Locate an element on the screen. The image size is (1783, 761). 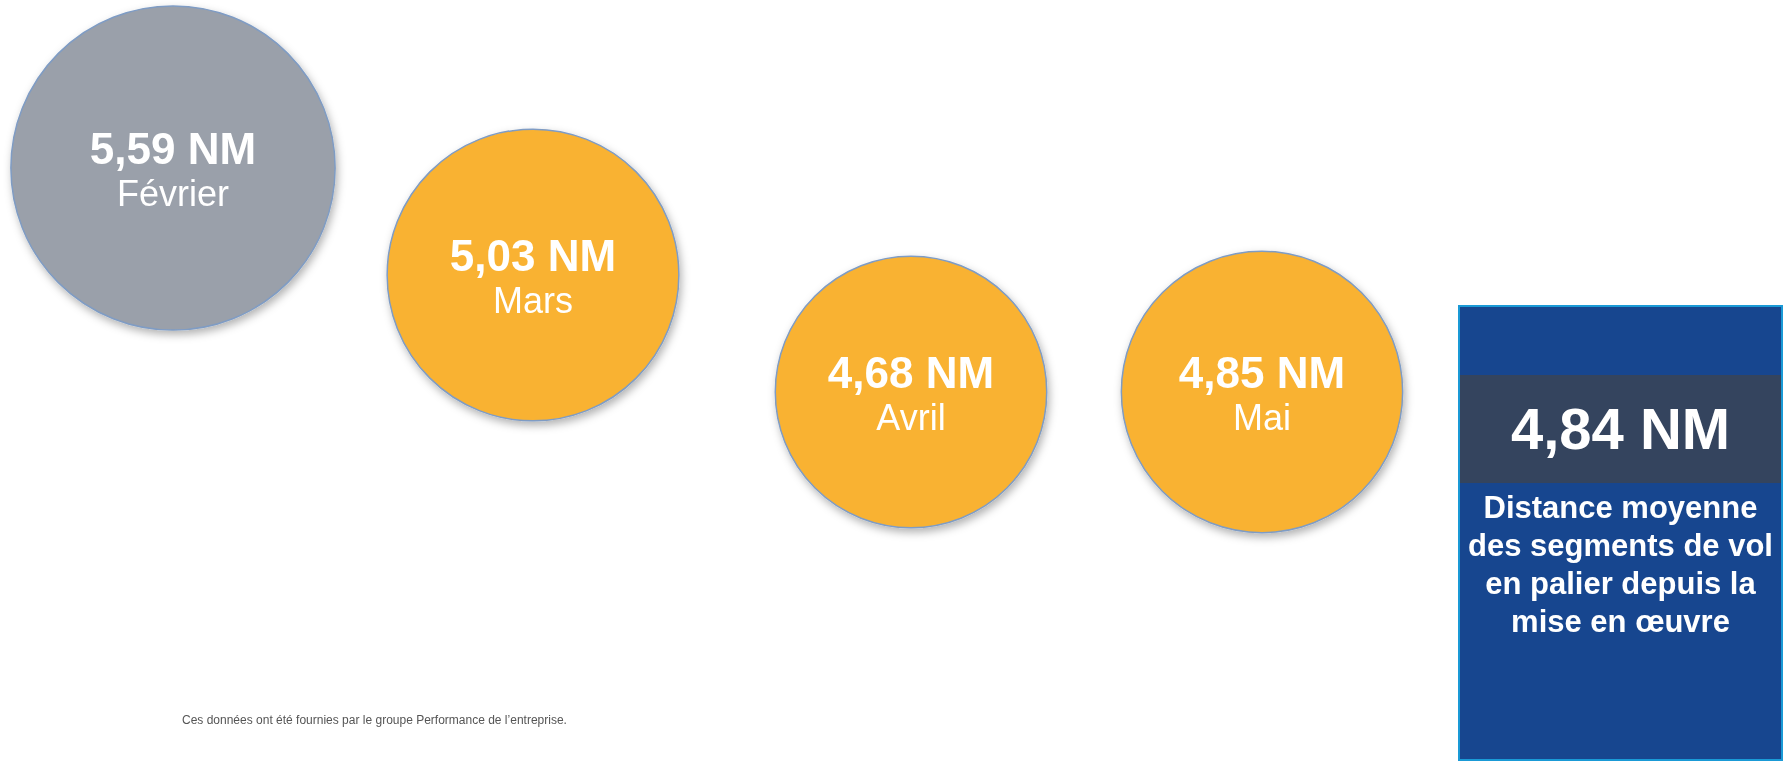
text: Ces données ont été fournies par le groupe Performance de l’entreprise. is located at coordinates (374, 720).